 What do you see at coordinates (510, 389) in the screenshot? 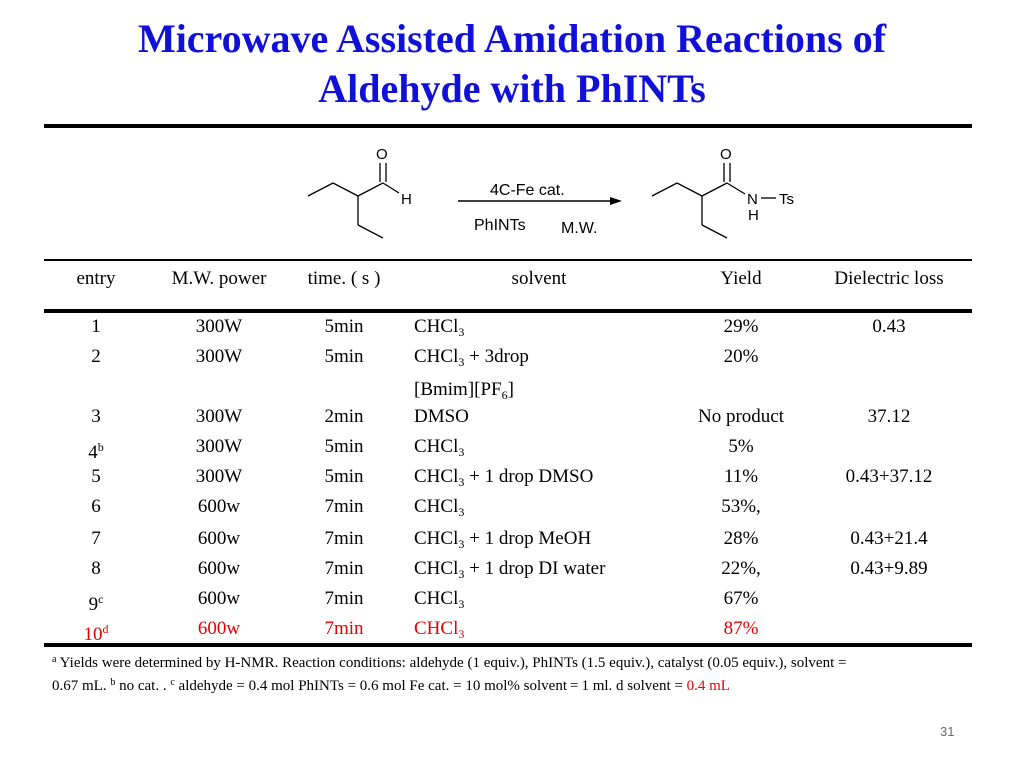
I see `solvent-line2-tail: ]` at bounding box center [510, 389].